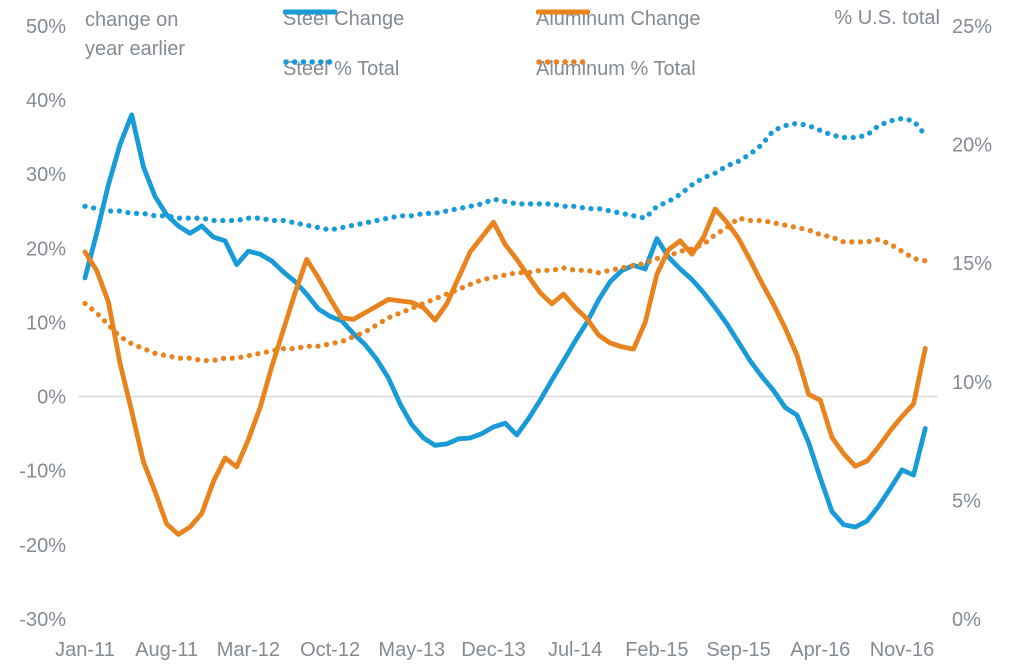  I want to click on y-axis-left-tick-label: 40%, so click(46, 101).